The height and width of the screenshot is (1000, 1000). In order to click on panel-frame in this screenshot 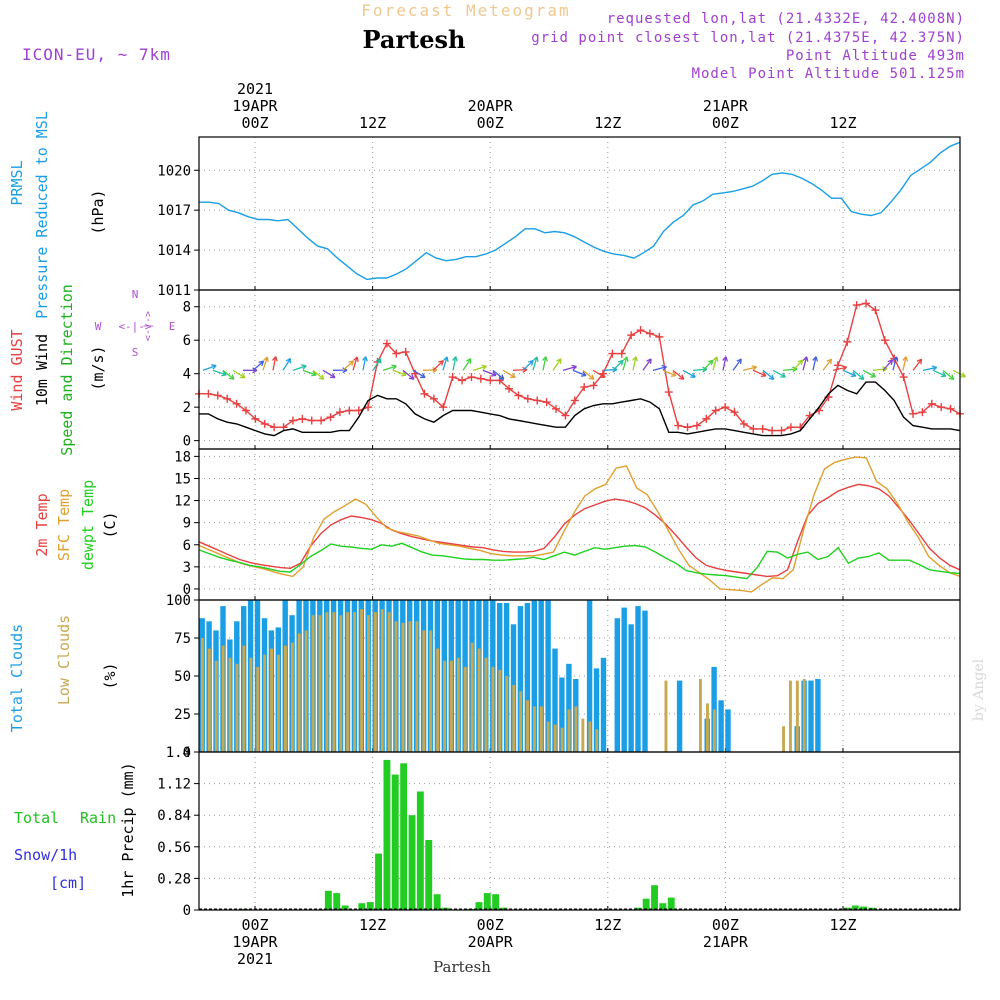, I will do `click(579, 369)`.